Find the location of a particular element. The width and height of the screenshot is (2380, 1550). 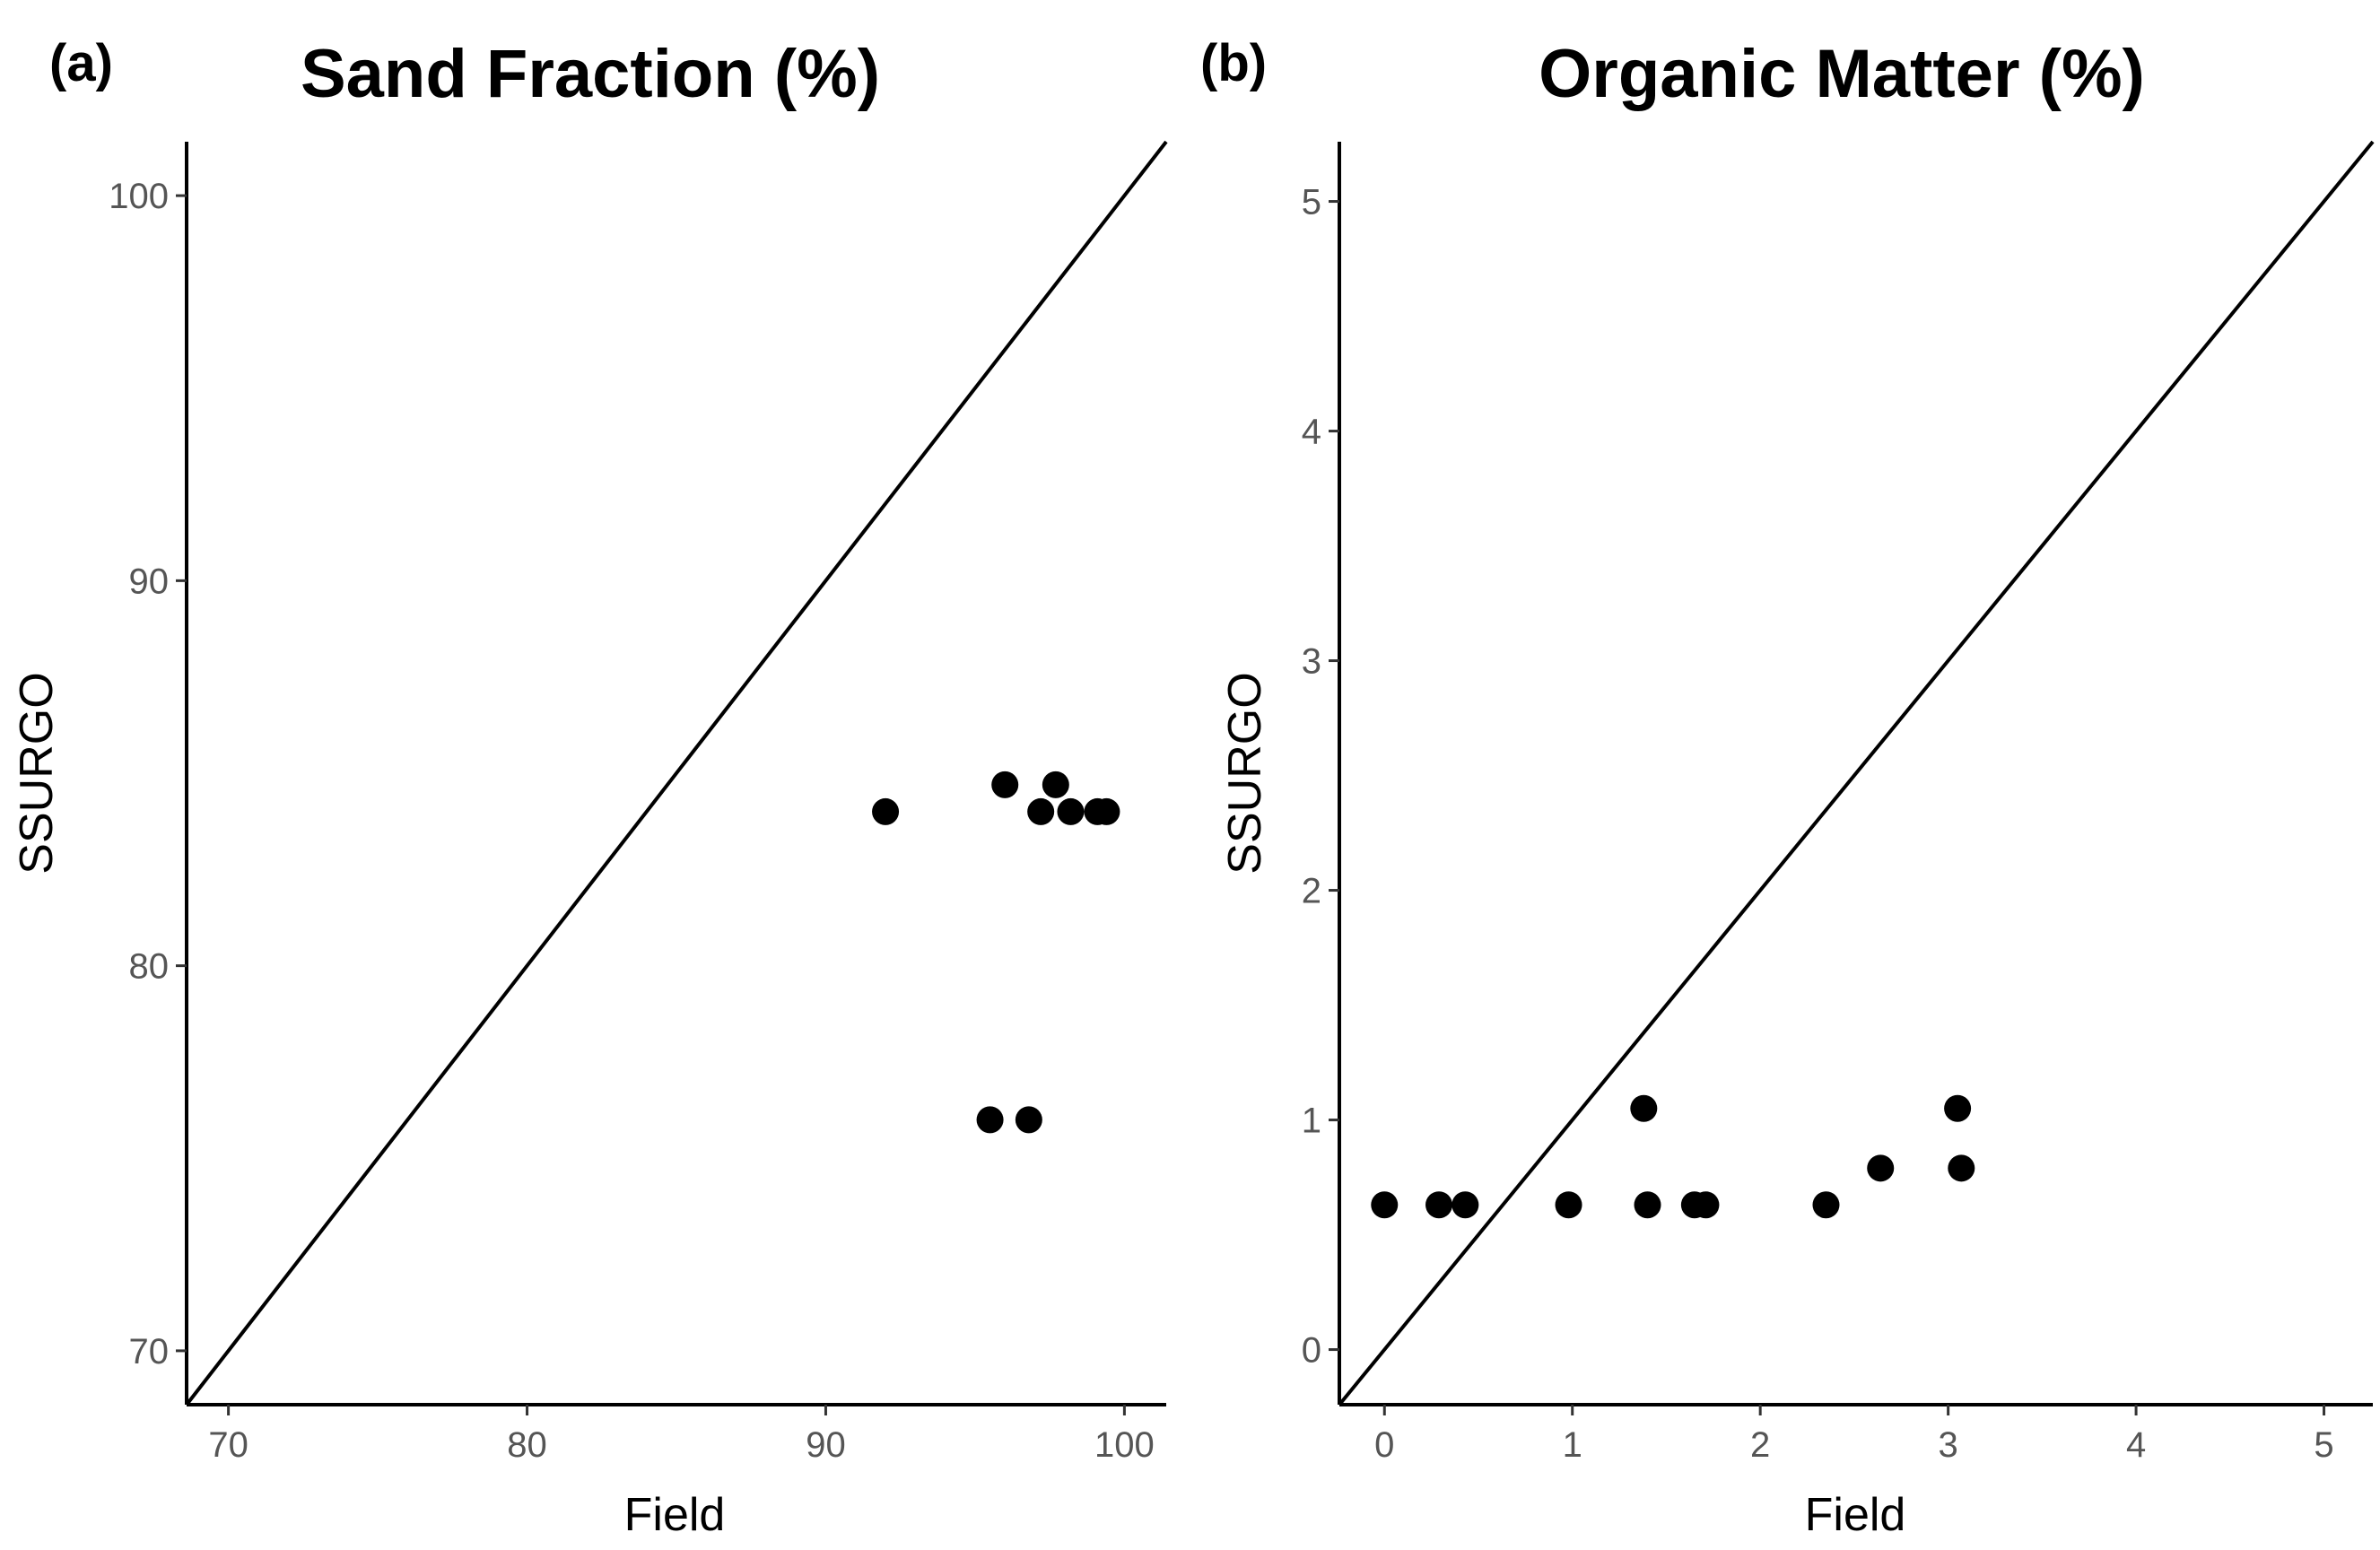

panel-b-x-tick-label: 5 is located at coordinates (2323, 1445).